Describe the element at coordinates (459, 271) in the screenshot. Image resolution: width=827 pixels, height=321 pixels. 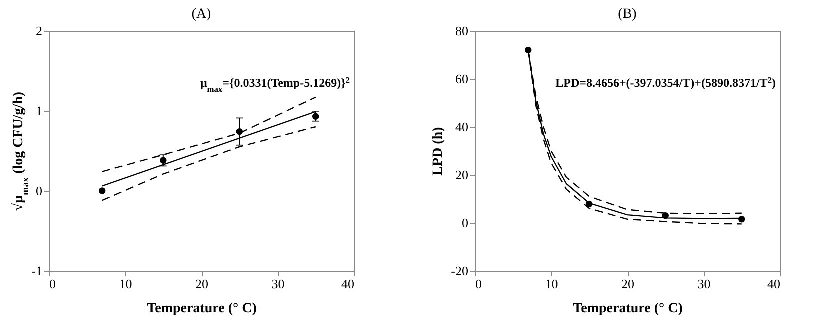
I see `y-tick-label: -20` at that location.